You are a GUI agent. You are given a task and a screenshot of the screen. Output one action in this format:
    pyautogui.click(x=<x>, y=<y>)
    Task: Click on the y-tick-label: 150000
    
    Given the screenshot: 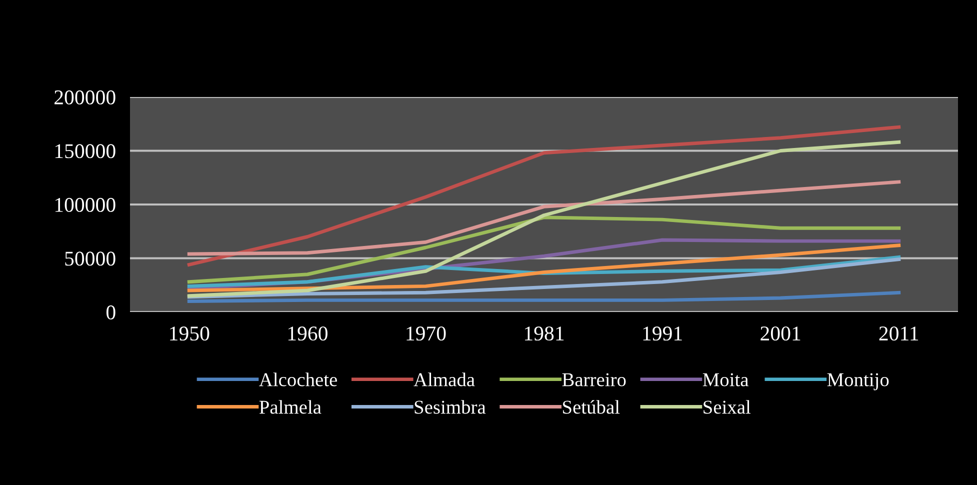 What is the action you would take?
    pyautogui.click(x=85, y=151)
    